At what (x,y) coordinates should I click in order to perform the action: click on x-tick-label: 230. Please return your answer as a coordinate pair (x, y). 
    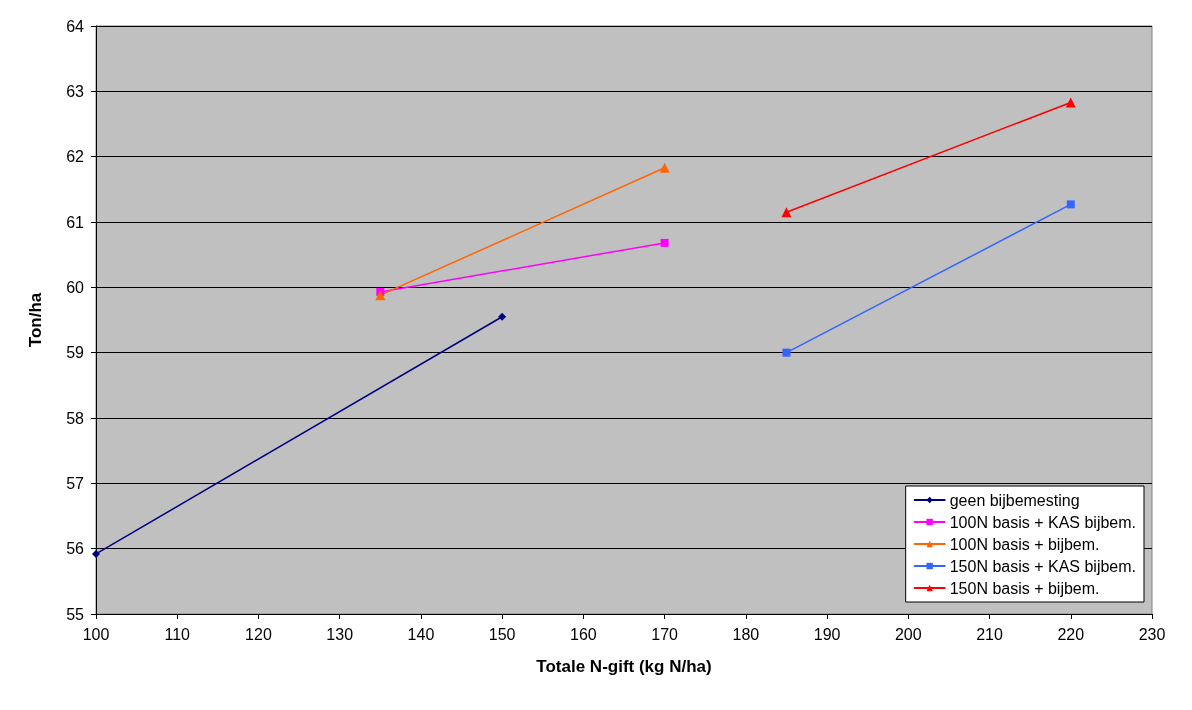
    Looking at the image, I should click on (1152, 634).